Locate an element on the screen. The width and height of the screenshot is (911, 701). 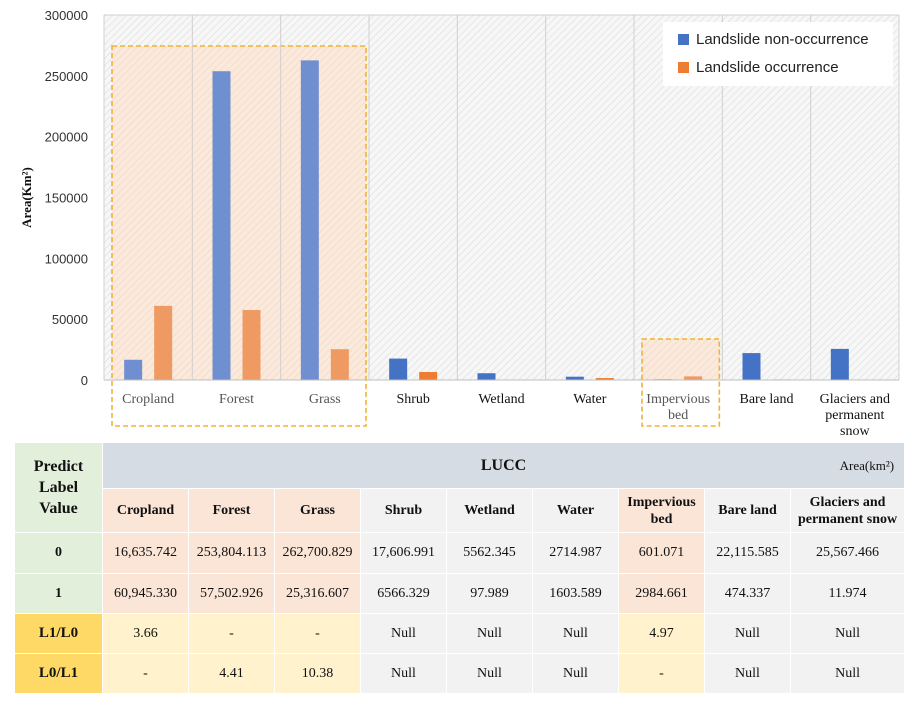
table-cell: 22,115.585 is located at coordinates (747, 553).